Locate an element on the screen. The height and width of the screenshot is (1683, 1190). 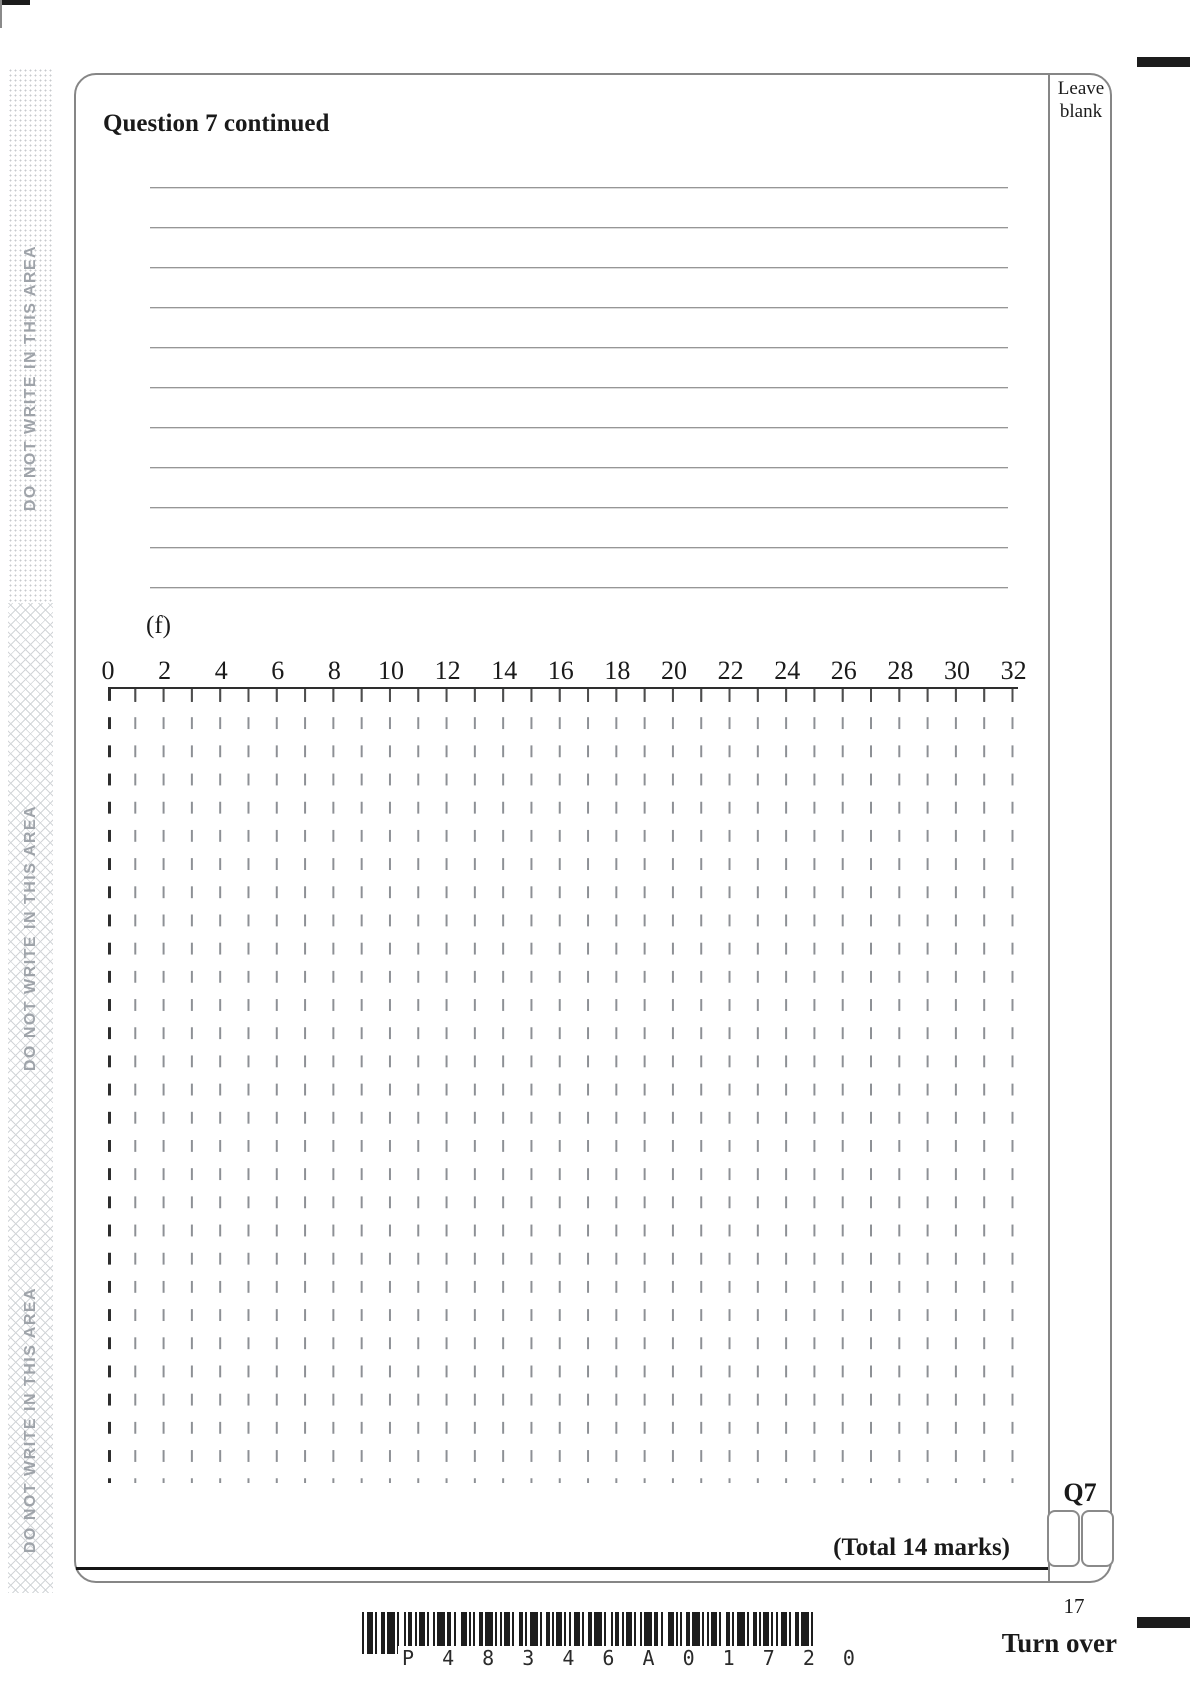
registration-mark-top-left is located at coordinates (16, 2).